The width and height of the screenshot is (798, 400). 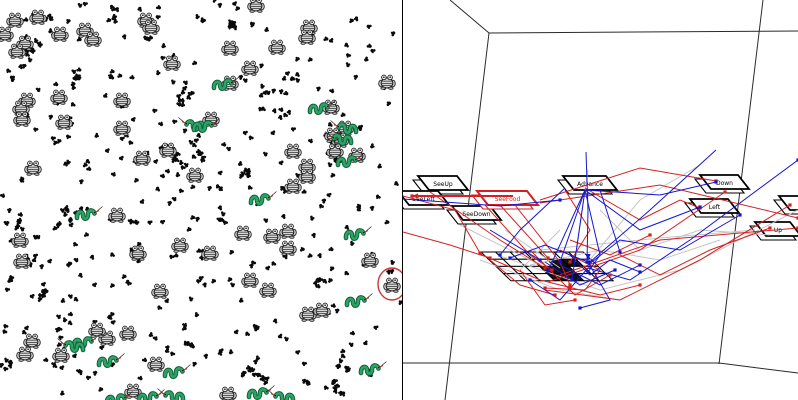 What do you see at coordinates (476, 214) in the screenshot?
I see `plate-label: SeeDown` at bounding box center [476, 214].